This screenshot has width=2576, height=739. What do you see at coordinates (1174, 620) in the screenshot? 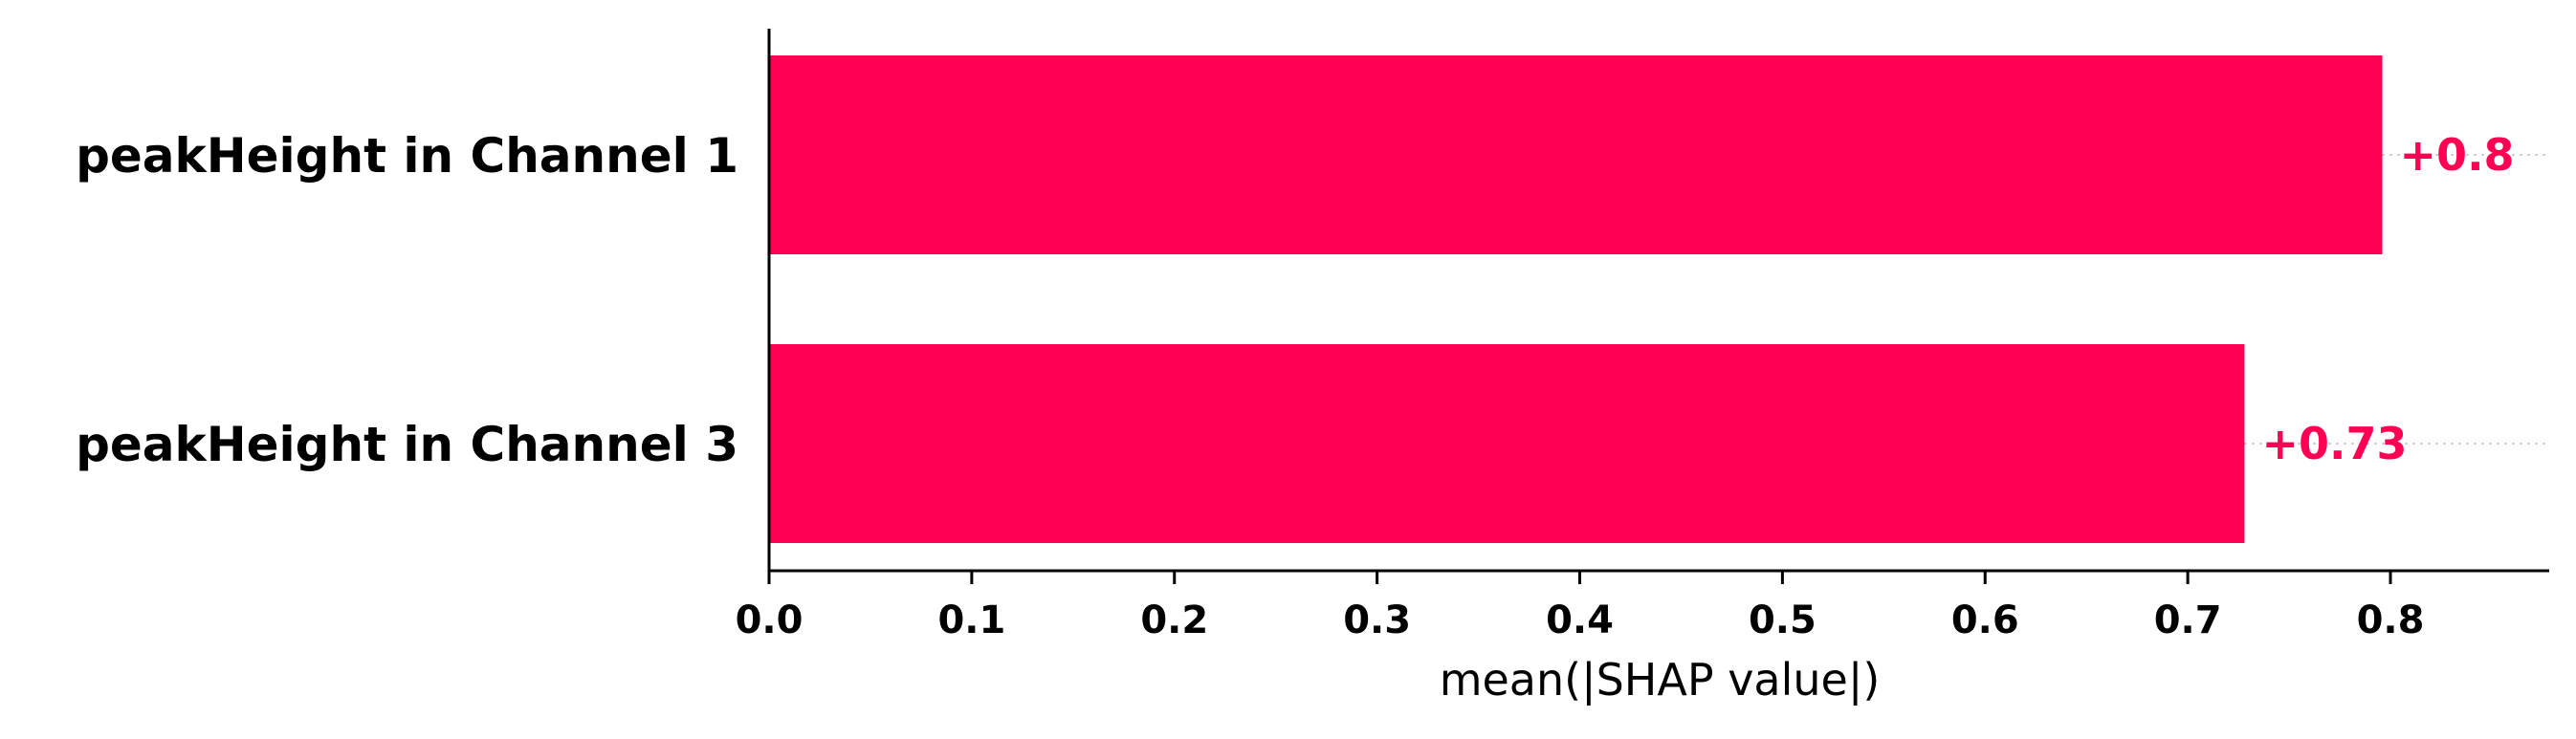
I see `x-tick-label: 0.2` at bounding box center [1174, 620].